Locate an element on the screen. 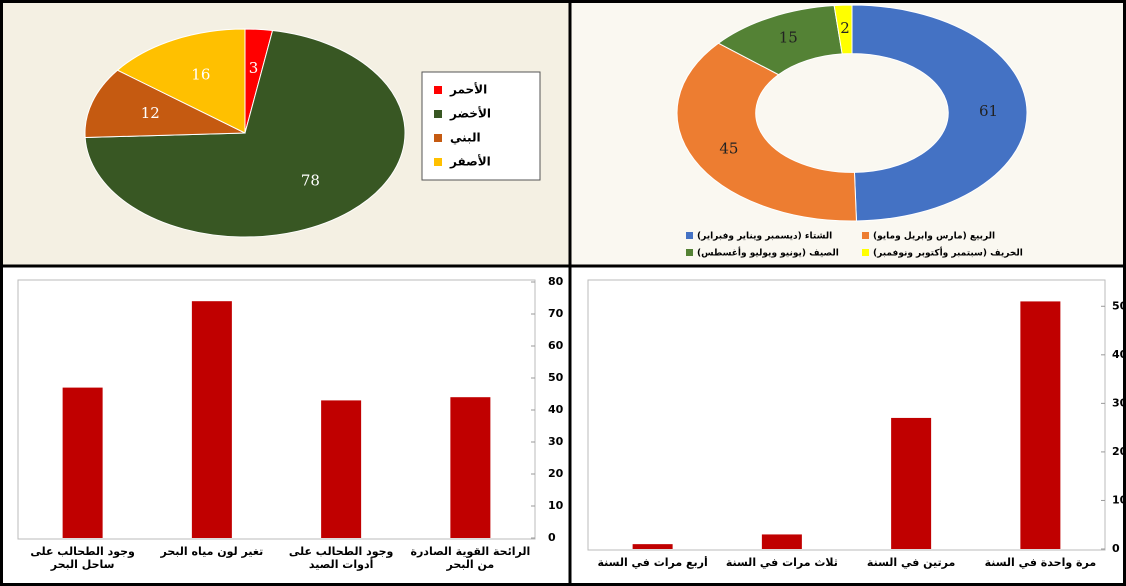 The width and height of the screenshot is (1126, 586). x-tick-label-box: تغير لون مياه البحر is located at coordinates (212, 551).